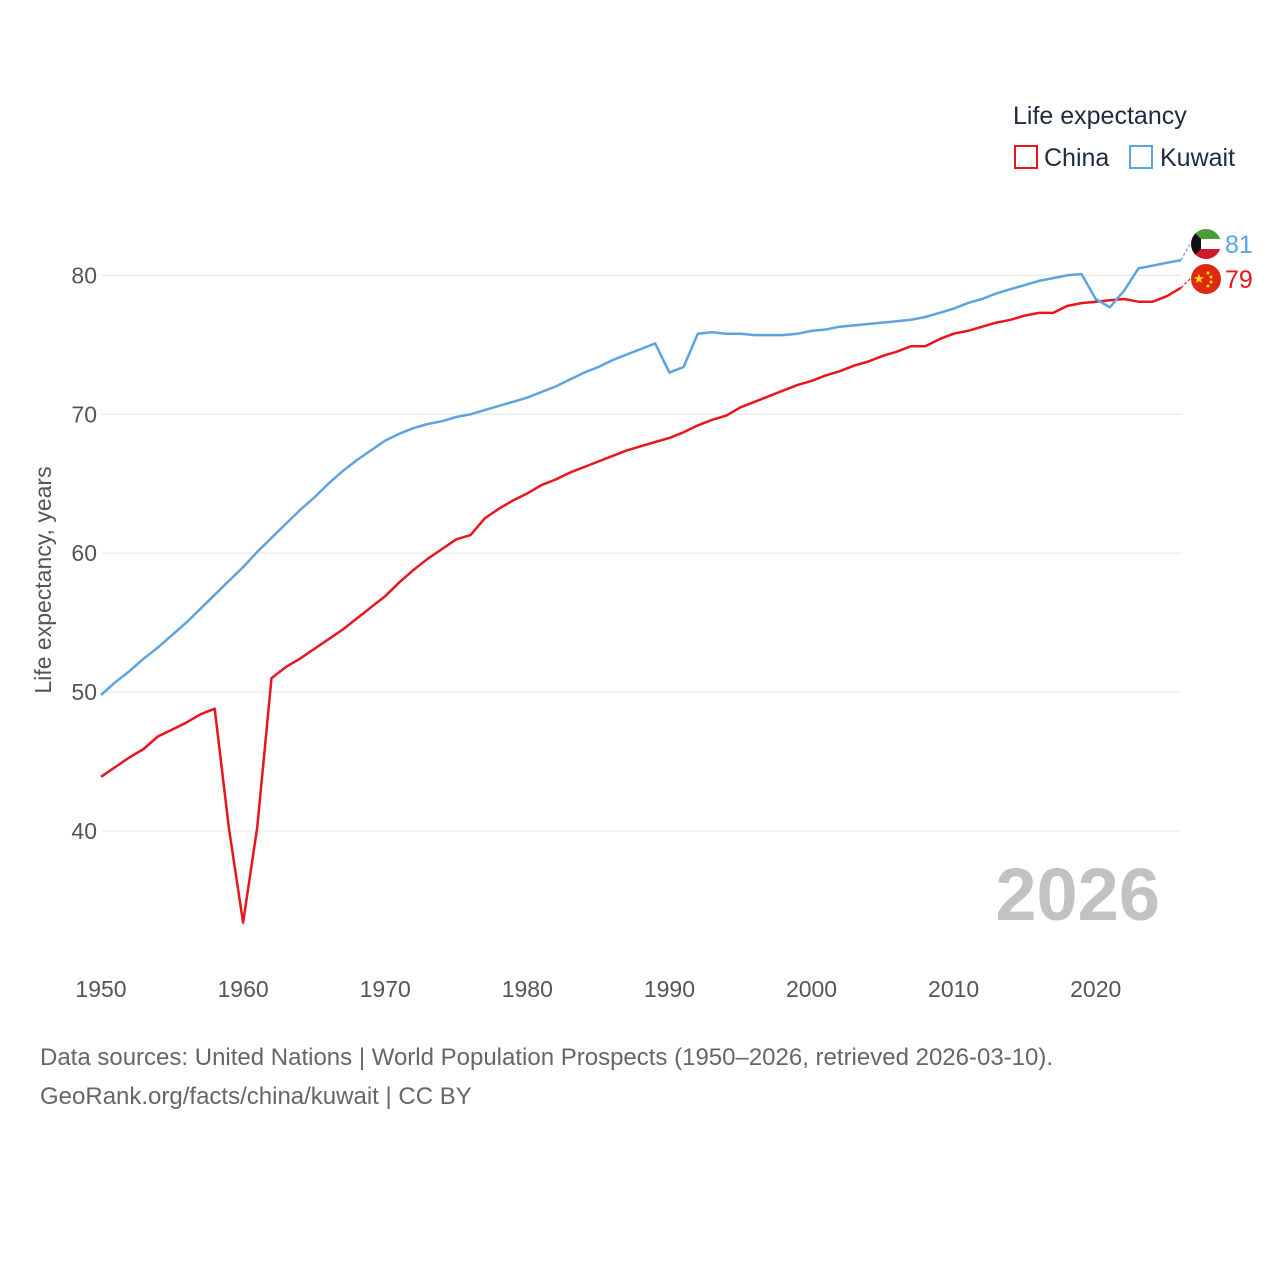 The image size is (1280, 1280). What do you see at coordinates (1100, 116) in the screenshot?
I see `legend-title: Life expectancy` at bounding box center [1100, 116].